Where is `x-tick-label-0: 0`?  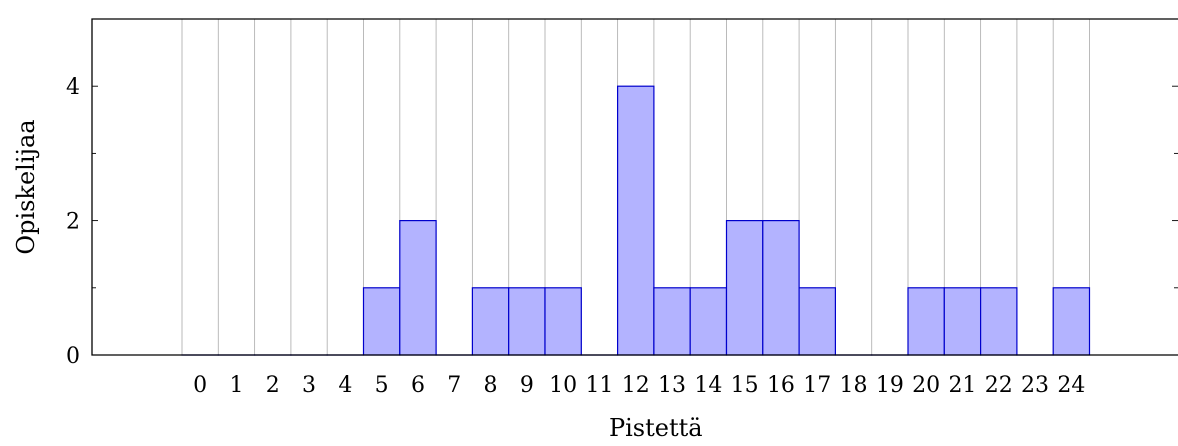
x-tick-label-0: 0 is located at coordinates (200, 385).